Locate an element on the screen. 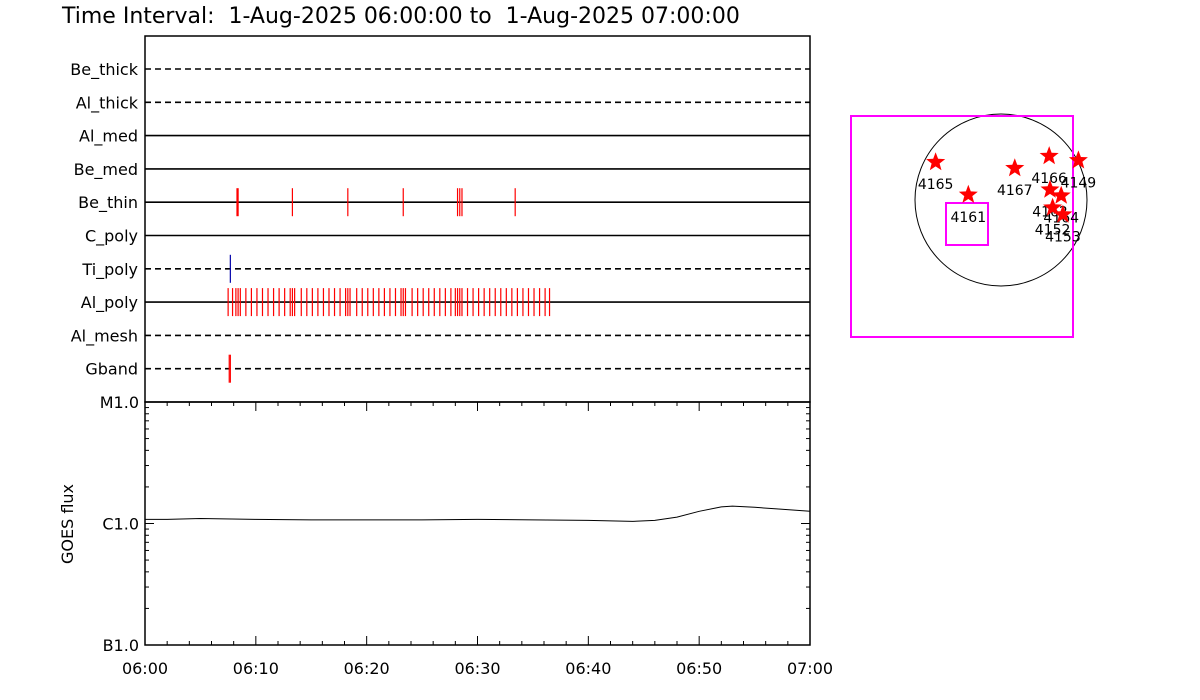 The image size is (1200, 700). target-region-box is located at coordinates (967, 224).